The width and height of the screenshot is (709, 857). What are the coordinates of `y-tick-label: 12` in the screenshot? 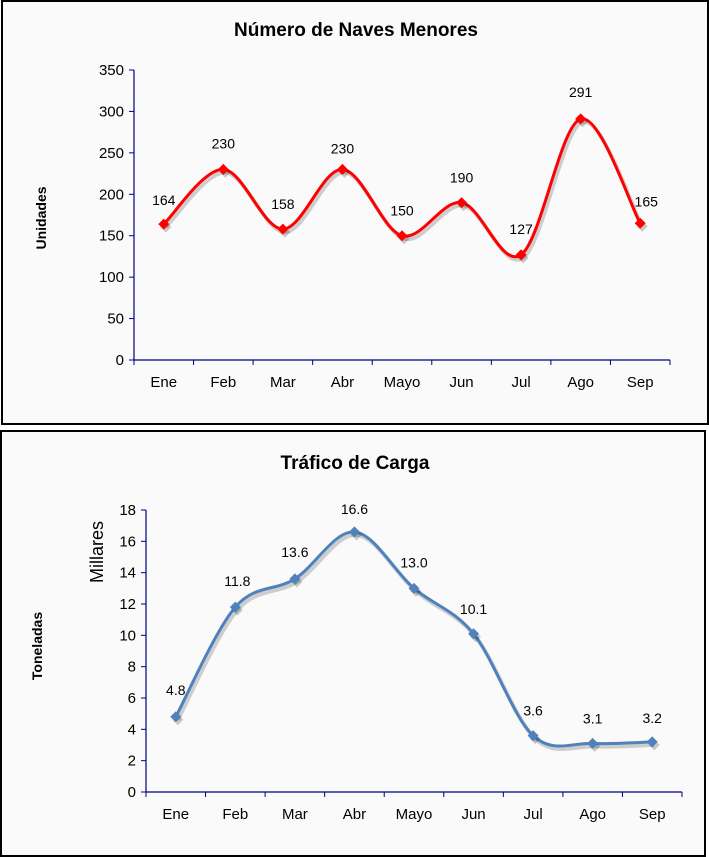 It's located at (127, 604).